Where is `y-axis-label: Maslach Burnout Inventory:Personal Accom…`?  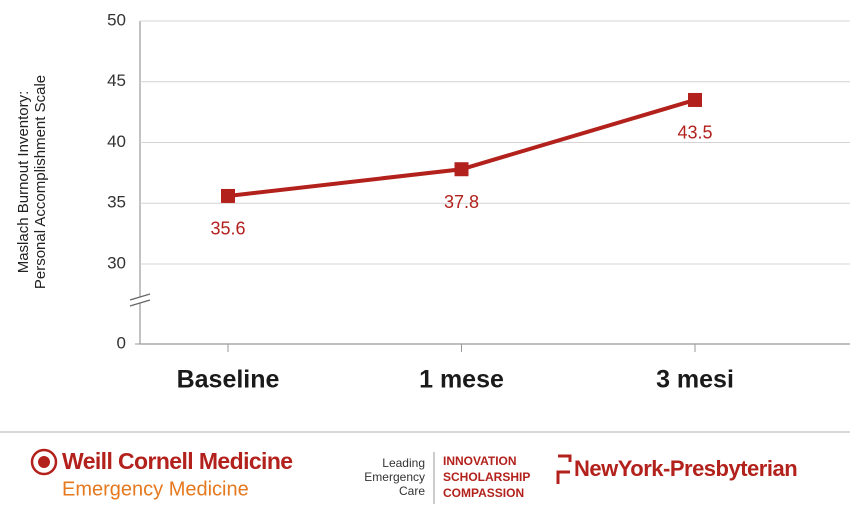
y-axis-label: Maslach Burnout Inventory:Personal Accom… is located at coordinates (32, 182).